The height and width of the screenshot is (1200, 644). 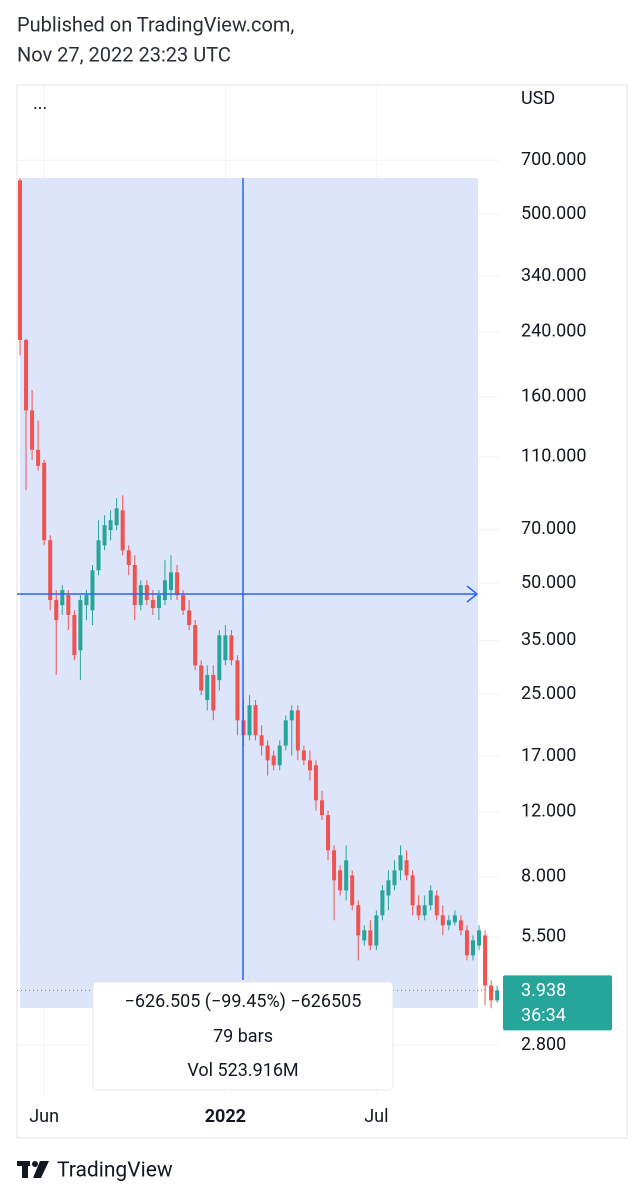 I want to click on y-tick-label: 500.000, so click(x=553, y=213).